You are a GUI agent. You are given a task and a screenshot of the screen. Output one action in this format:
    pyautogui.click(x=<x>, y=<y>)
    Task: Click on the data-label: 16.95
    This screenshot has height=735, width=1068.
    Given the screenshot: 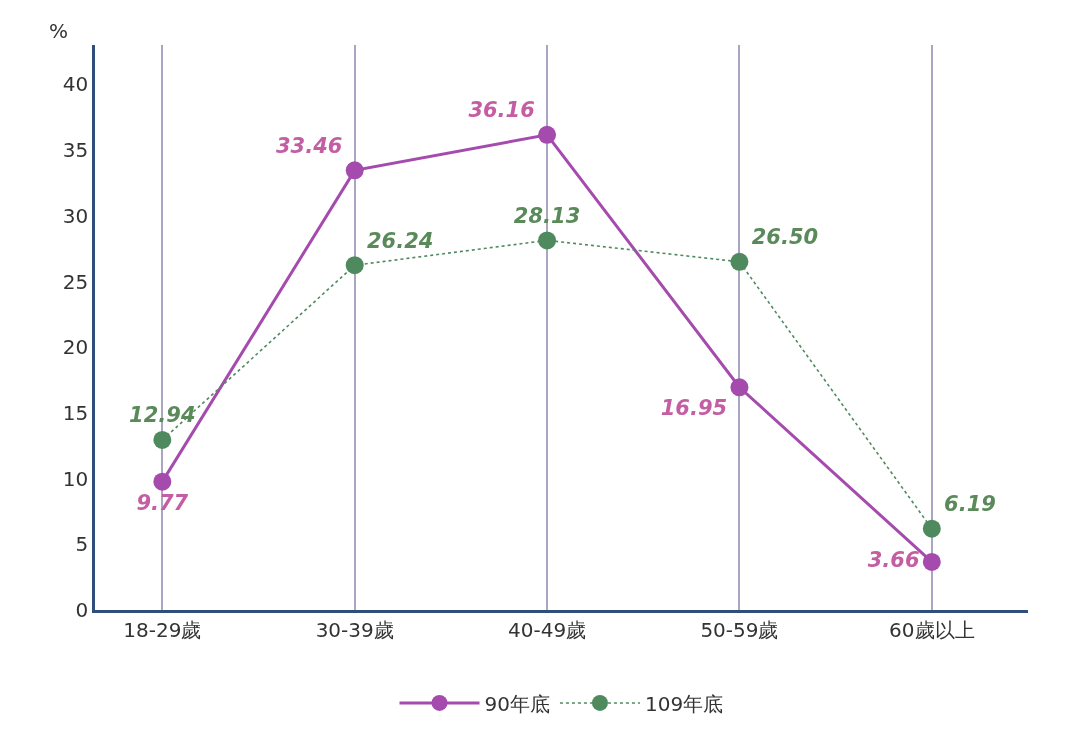 What is the action you would take?
    pyautogui.click(x=694, y=408)
    